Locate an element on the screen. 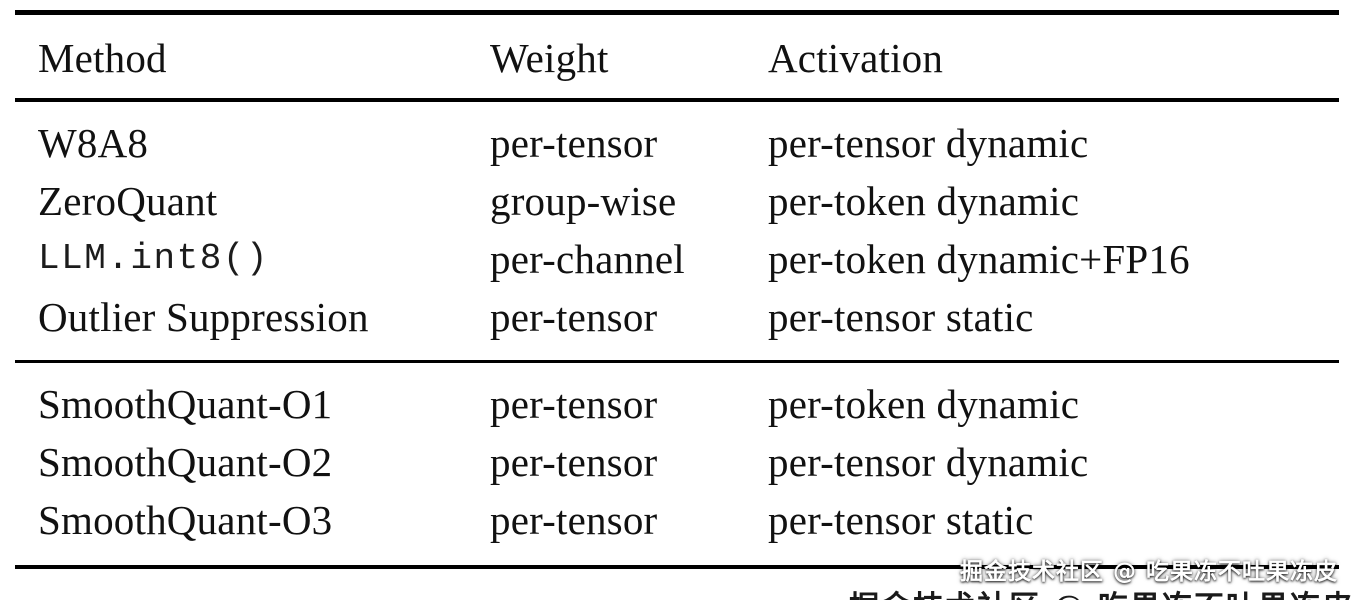 Image resolution: width=1354 pixels, height=600 pixels. column-header-method: Method is located at coordinates (102, 58).